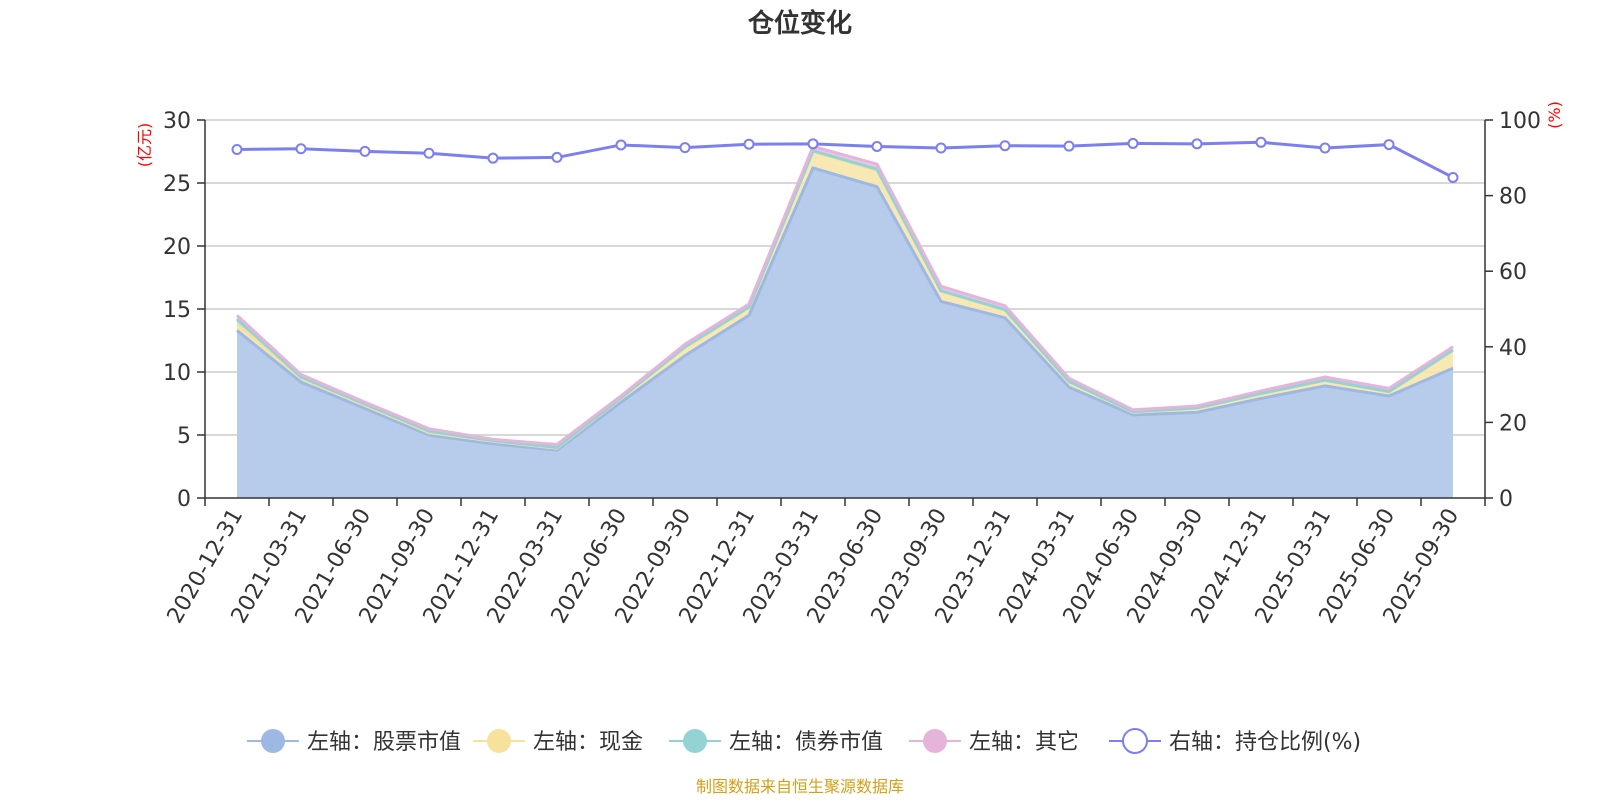 This screenshot has width=1600, height=800. What do you see at coordinates (384, 742) in the screenshot?
I see `legend-label: 左轴：股票市值` at bounding box center [384, 742].